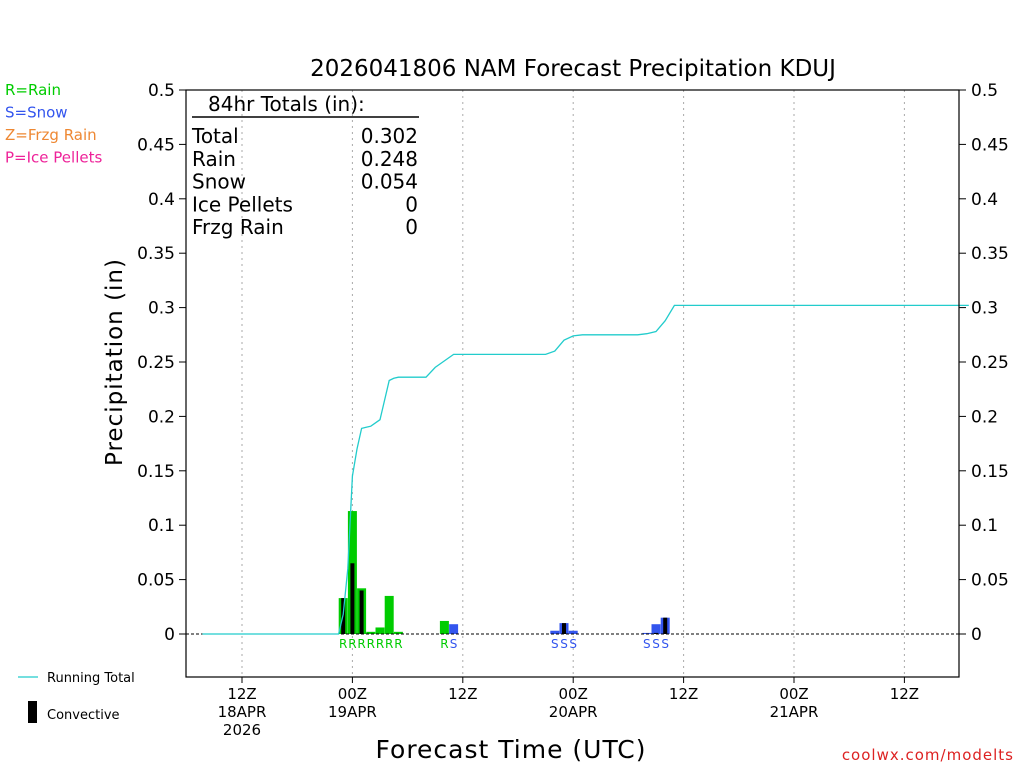 The height and width of the screenshot is (768, 1024). Describe the element at coordinates (53, 158) in the screenshot. I see `precip-type-legend-item: P=Ice Pellets` at that location.